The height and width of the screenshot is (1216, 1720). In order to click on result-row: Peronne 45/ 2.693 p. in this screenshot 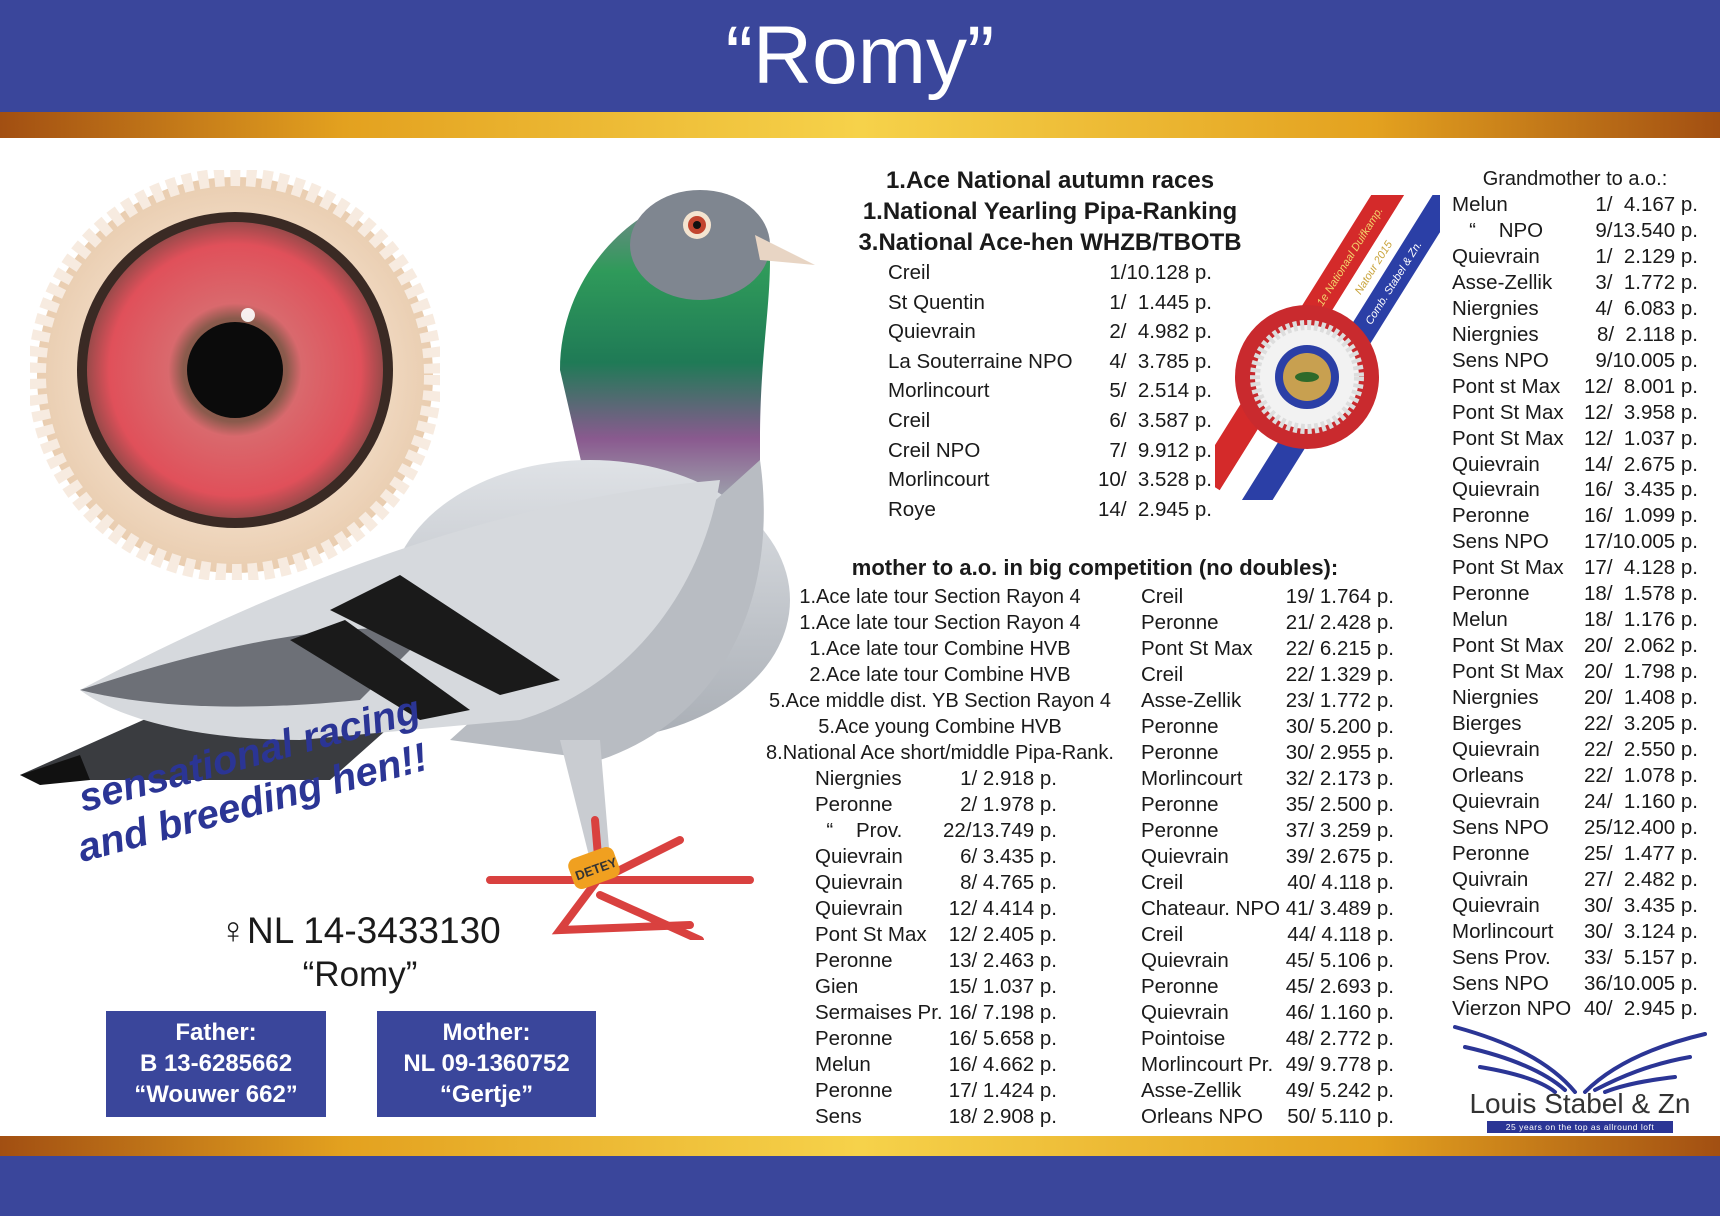, I will do `click(1267, 987)`.